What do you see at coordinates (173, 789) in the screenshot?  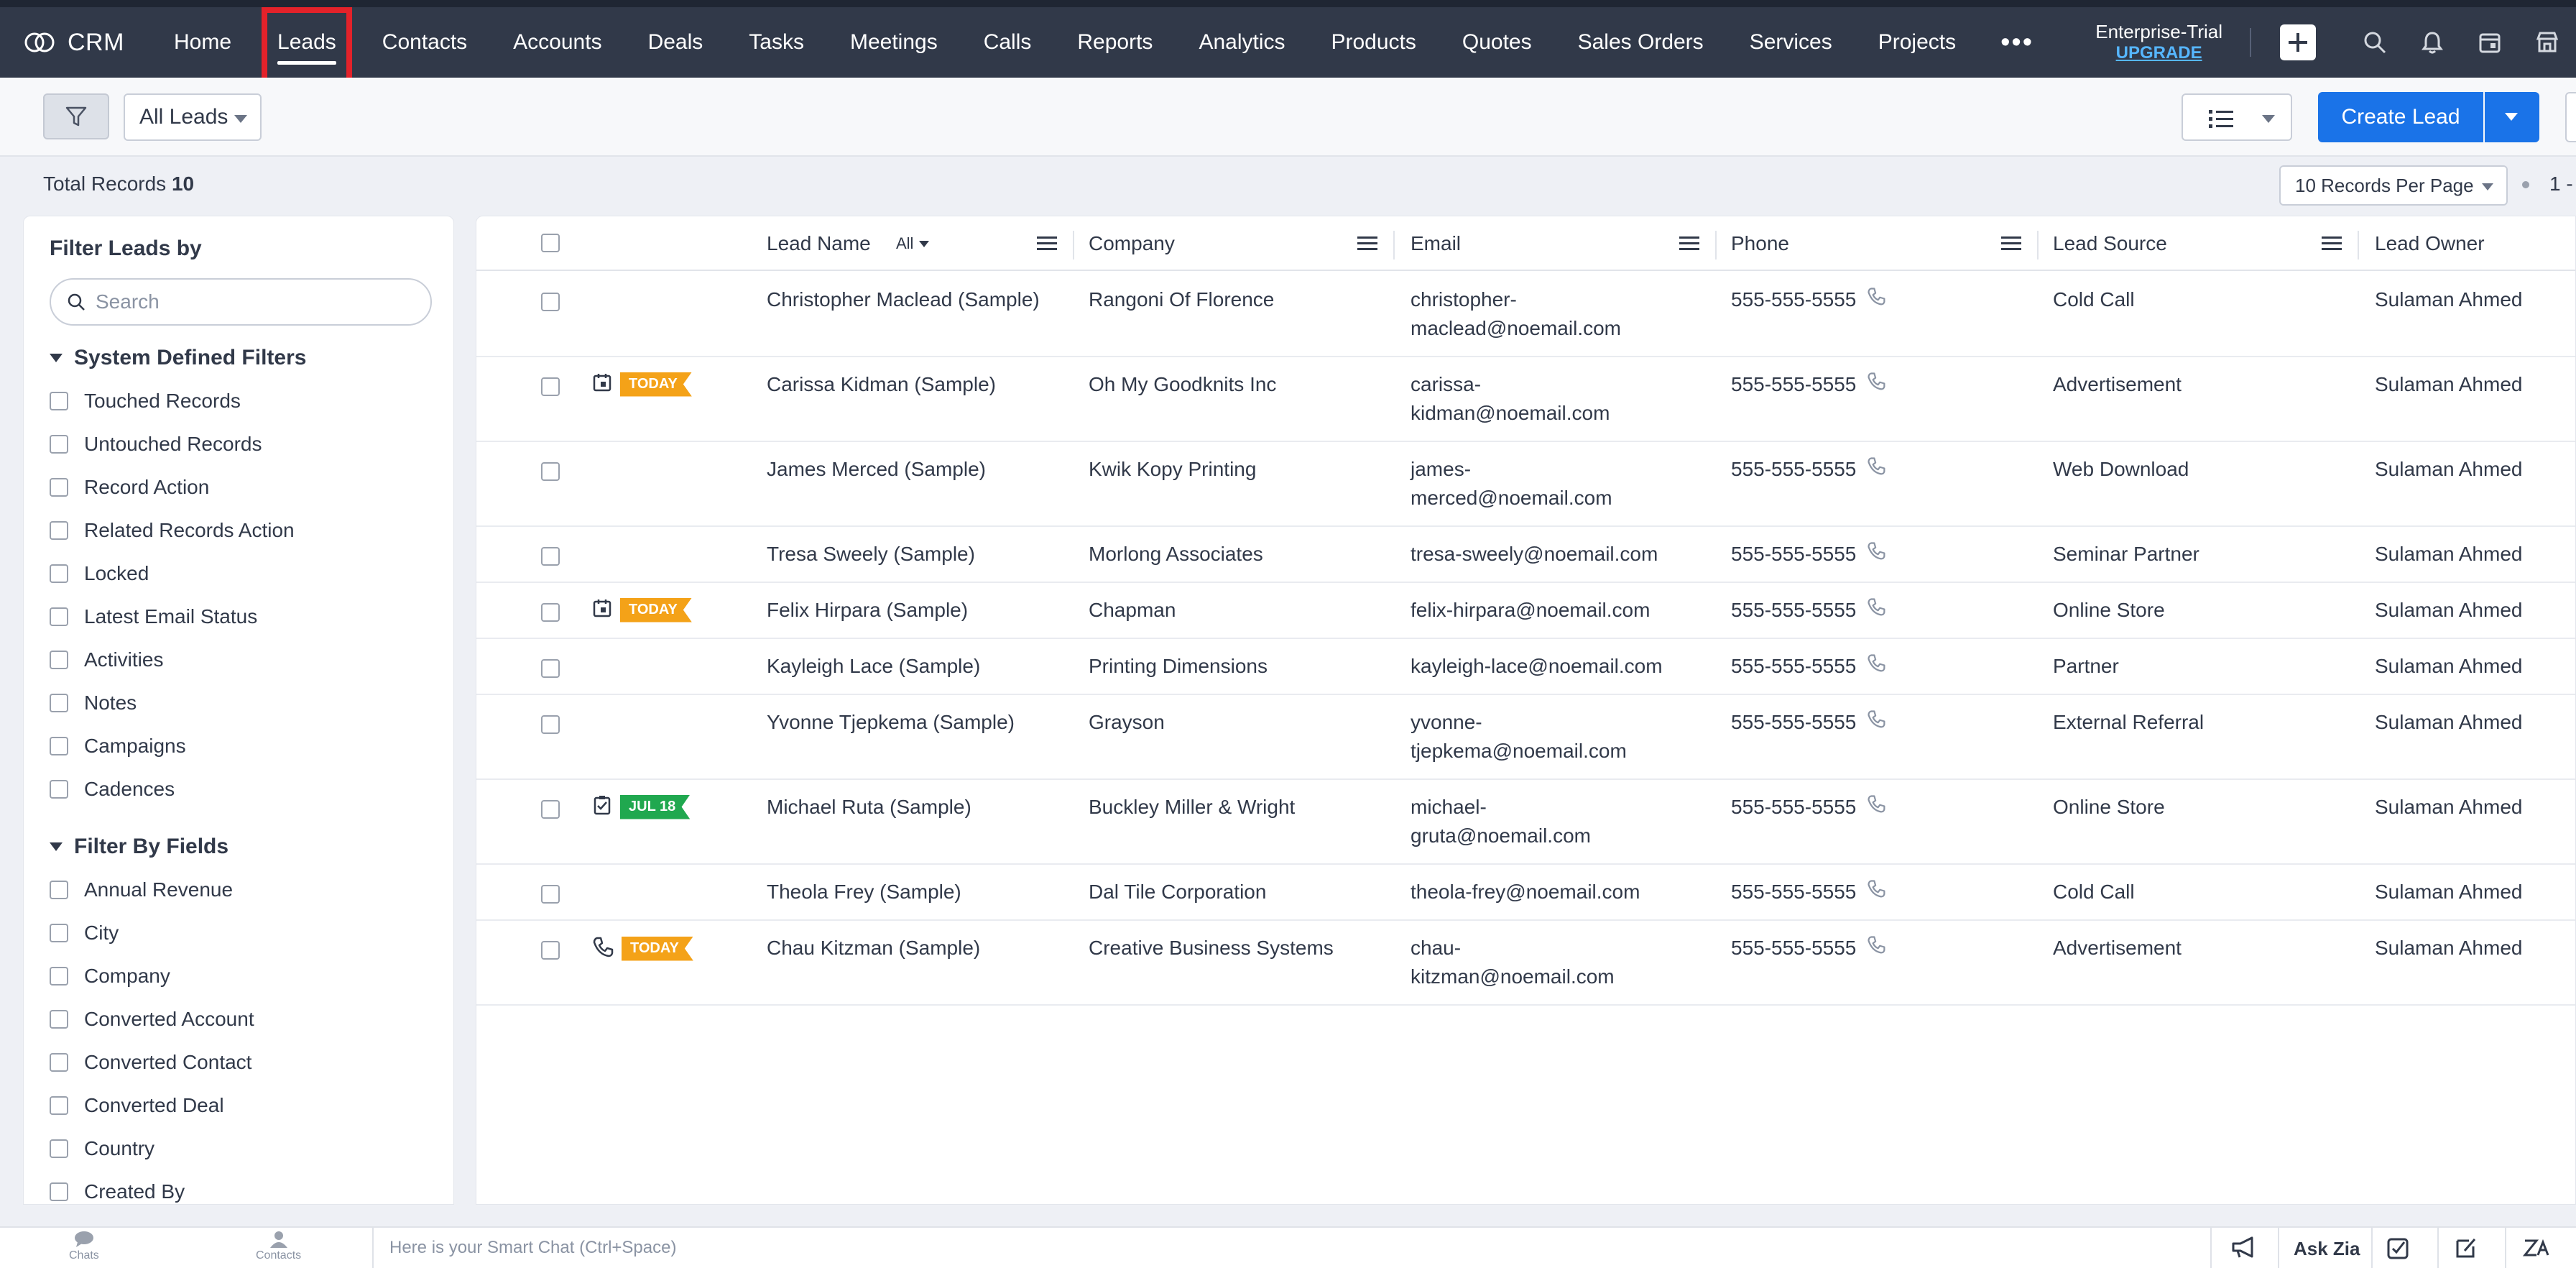 I see `system-filter-cadences: Cadences` at bounding box center [173, 789].